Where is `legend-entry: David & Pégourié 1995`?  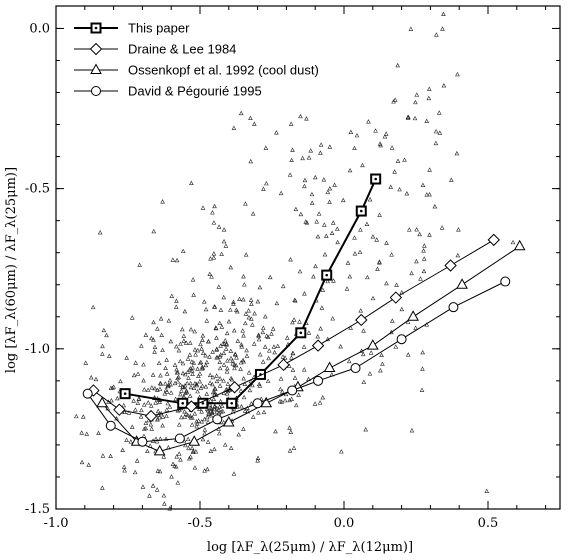 legend-entry: David & Pégourié 1995 is located at coordinates (168, 91).